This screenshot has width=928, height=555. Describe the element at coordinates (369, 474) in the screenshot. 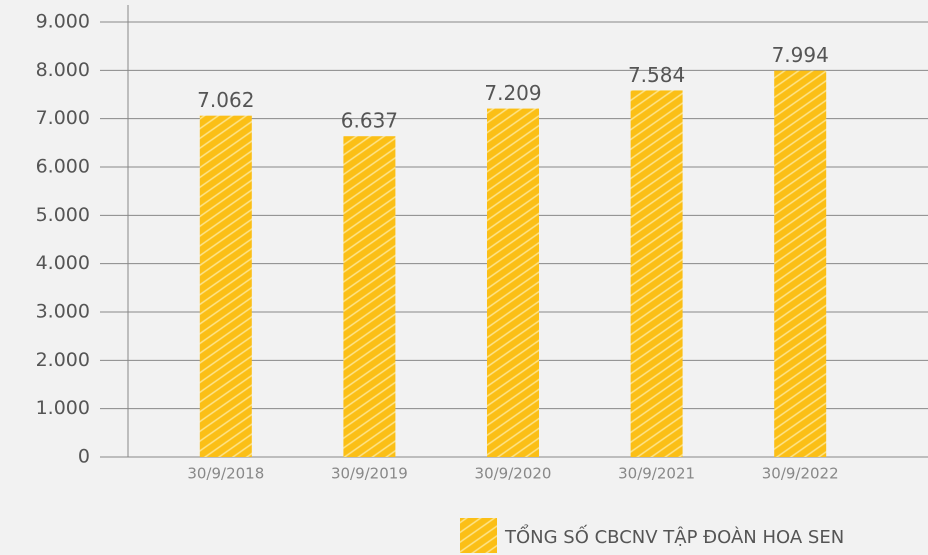

I see `x-tick-label: 30/9/2019` at that location.